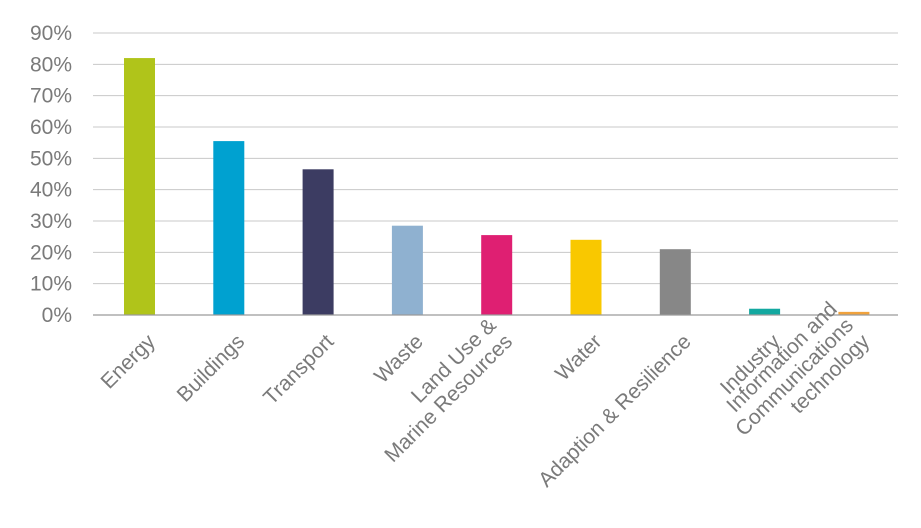 The width and height of the screenshot is (921, 528). Describe the element at coordinates (51, 190) in the screenshot. I see `y-tick-label-40: 40%` at that location.